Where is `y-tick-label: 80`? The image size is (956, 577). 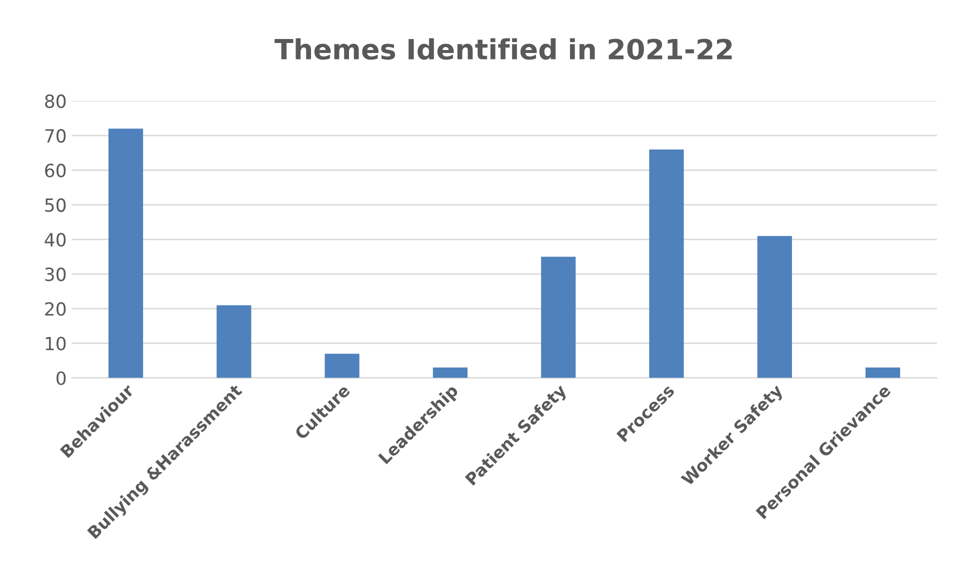
y-tick-label: 80 is located at coordinates (55, 101).